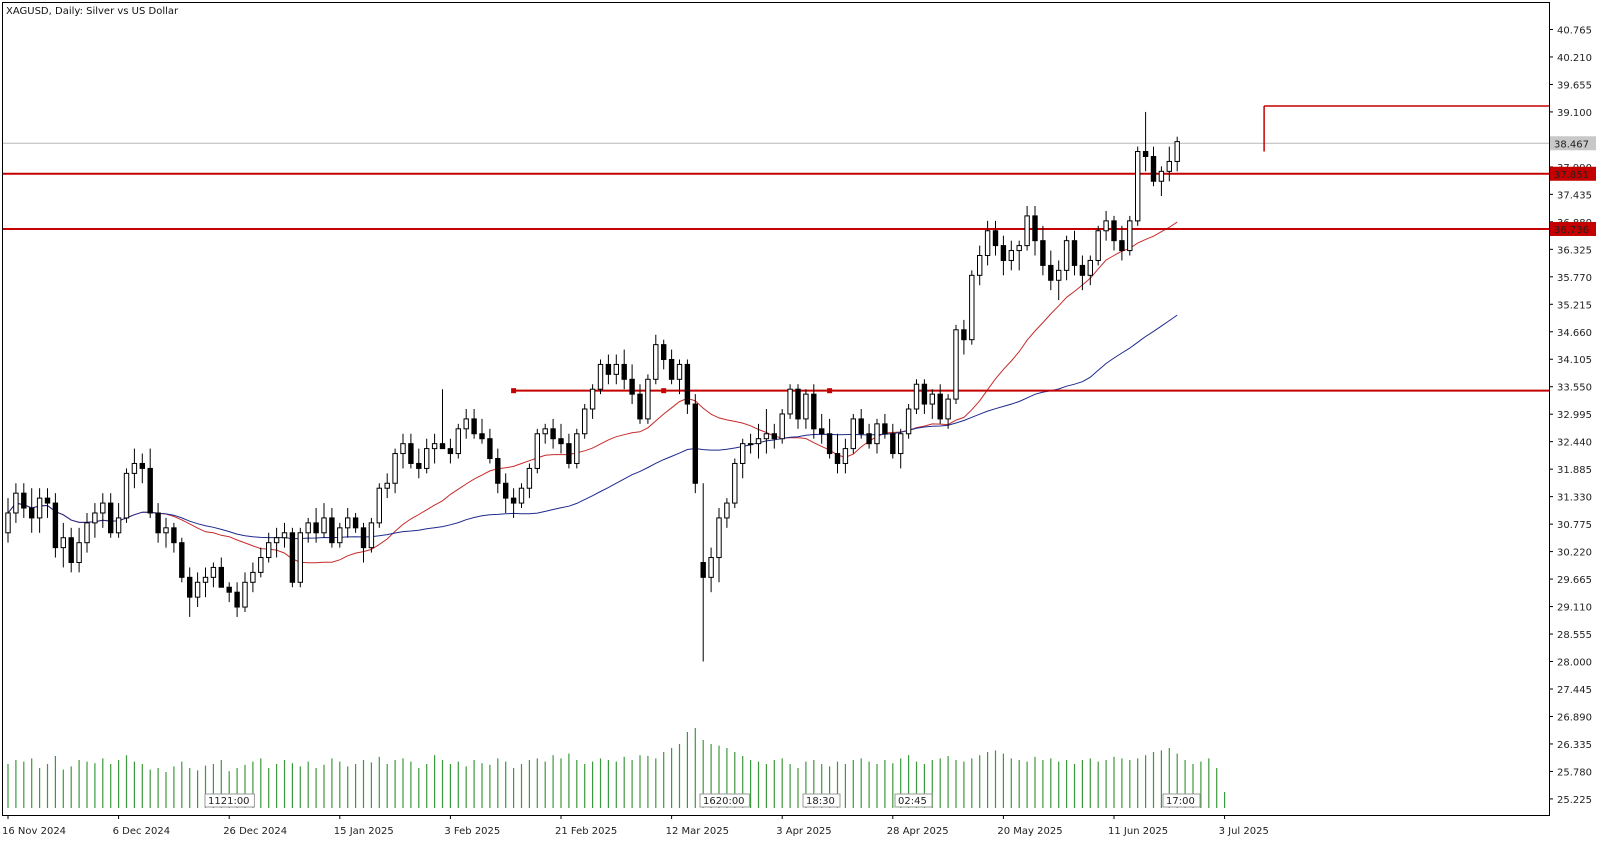 This screenshot has height=846, width=1600. I want to click on y-tick-label: 40.765, so click(1574, 30).